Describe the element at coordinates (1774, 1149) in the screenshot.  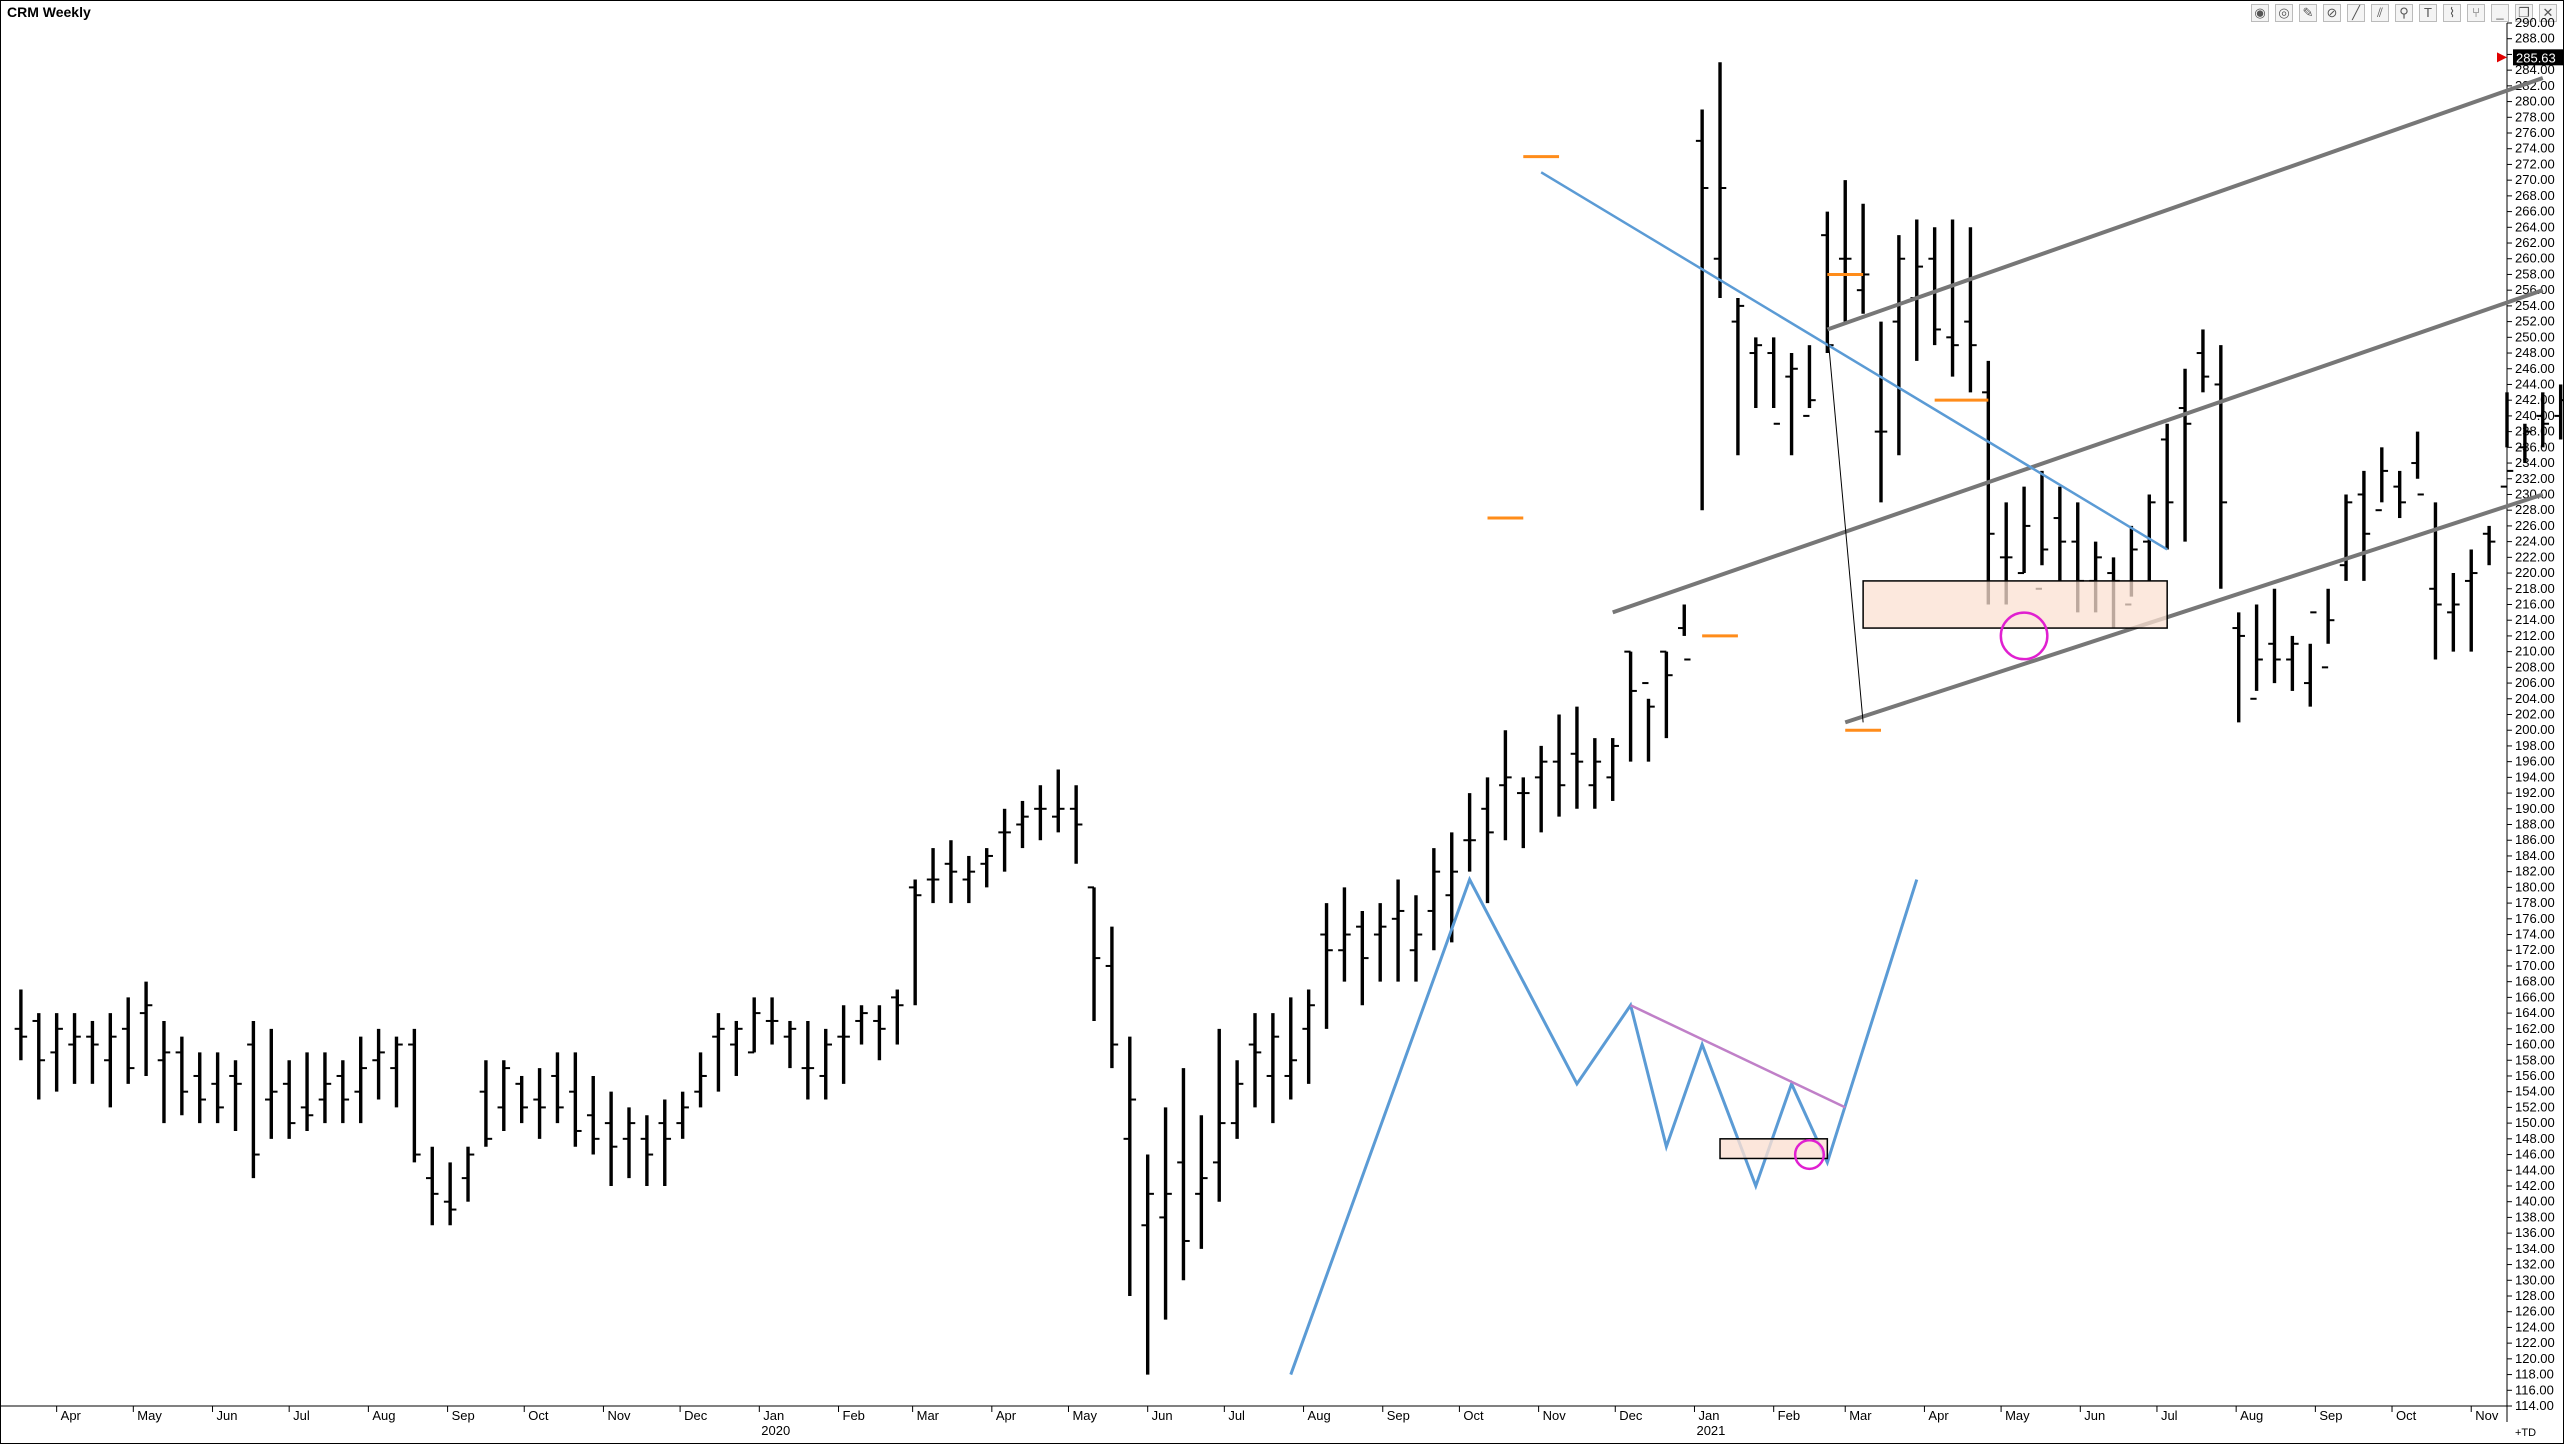
I see `schematic-box` at that location.